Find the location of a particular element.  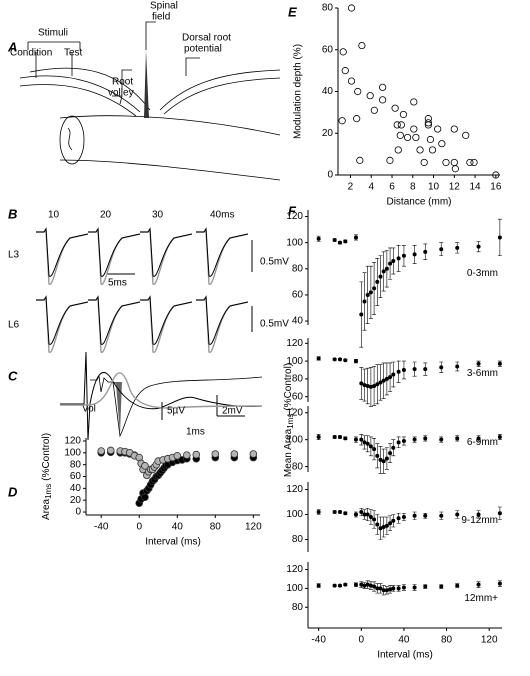

x-tick-label: 0 is located at coordinates (139, 527).